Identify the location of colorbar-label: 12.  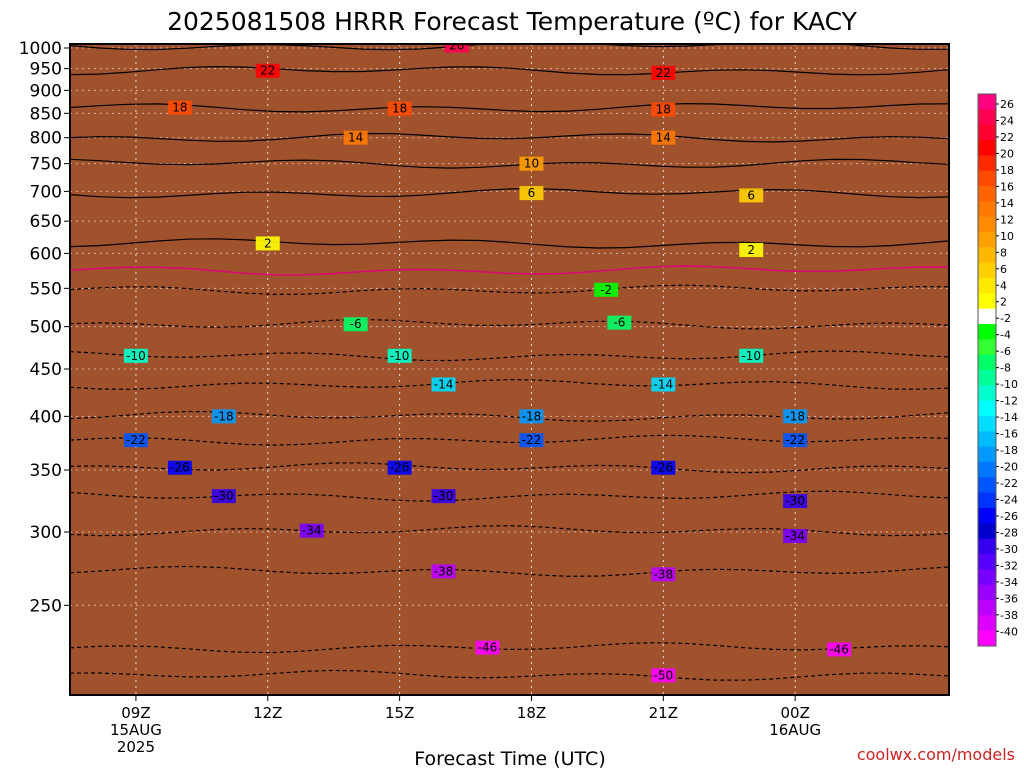
(1007, 219).